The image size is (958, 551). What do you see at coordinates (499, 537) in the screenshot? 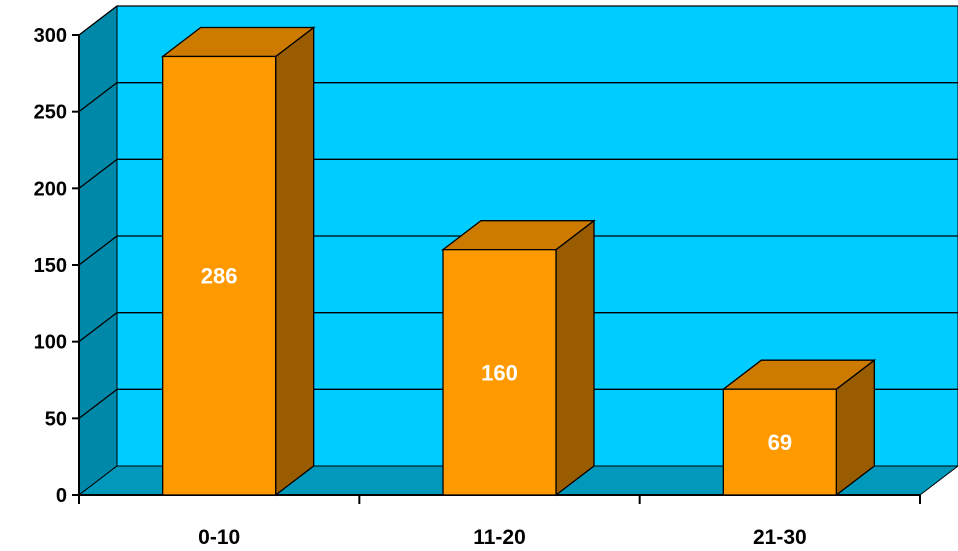
I see `x-tick-label: 11-20` at bounding box center [499, 537].